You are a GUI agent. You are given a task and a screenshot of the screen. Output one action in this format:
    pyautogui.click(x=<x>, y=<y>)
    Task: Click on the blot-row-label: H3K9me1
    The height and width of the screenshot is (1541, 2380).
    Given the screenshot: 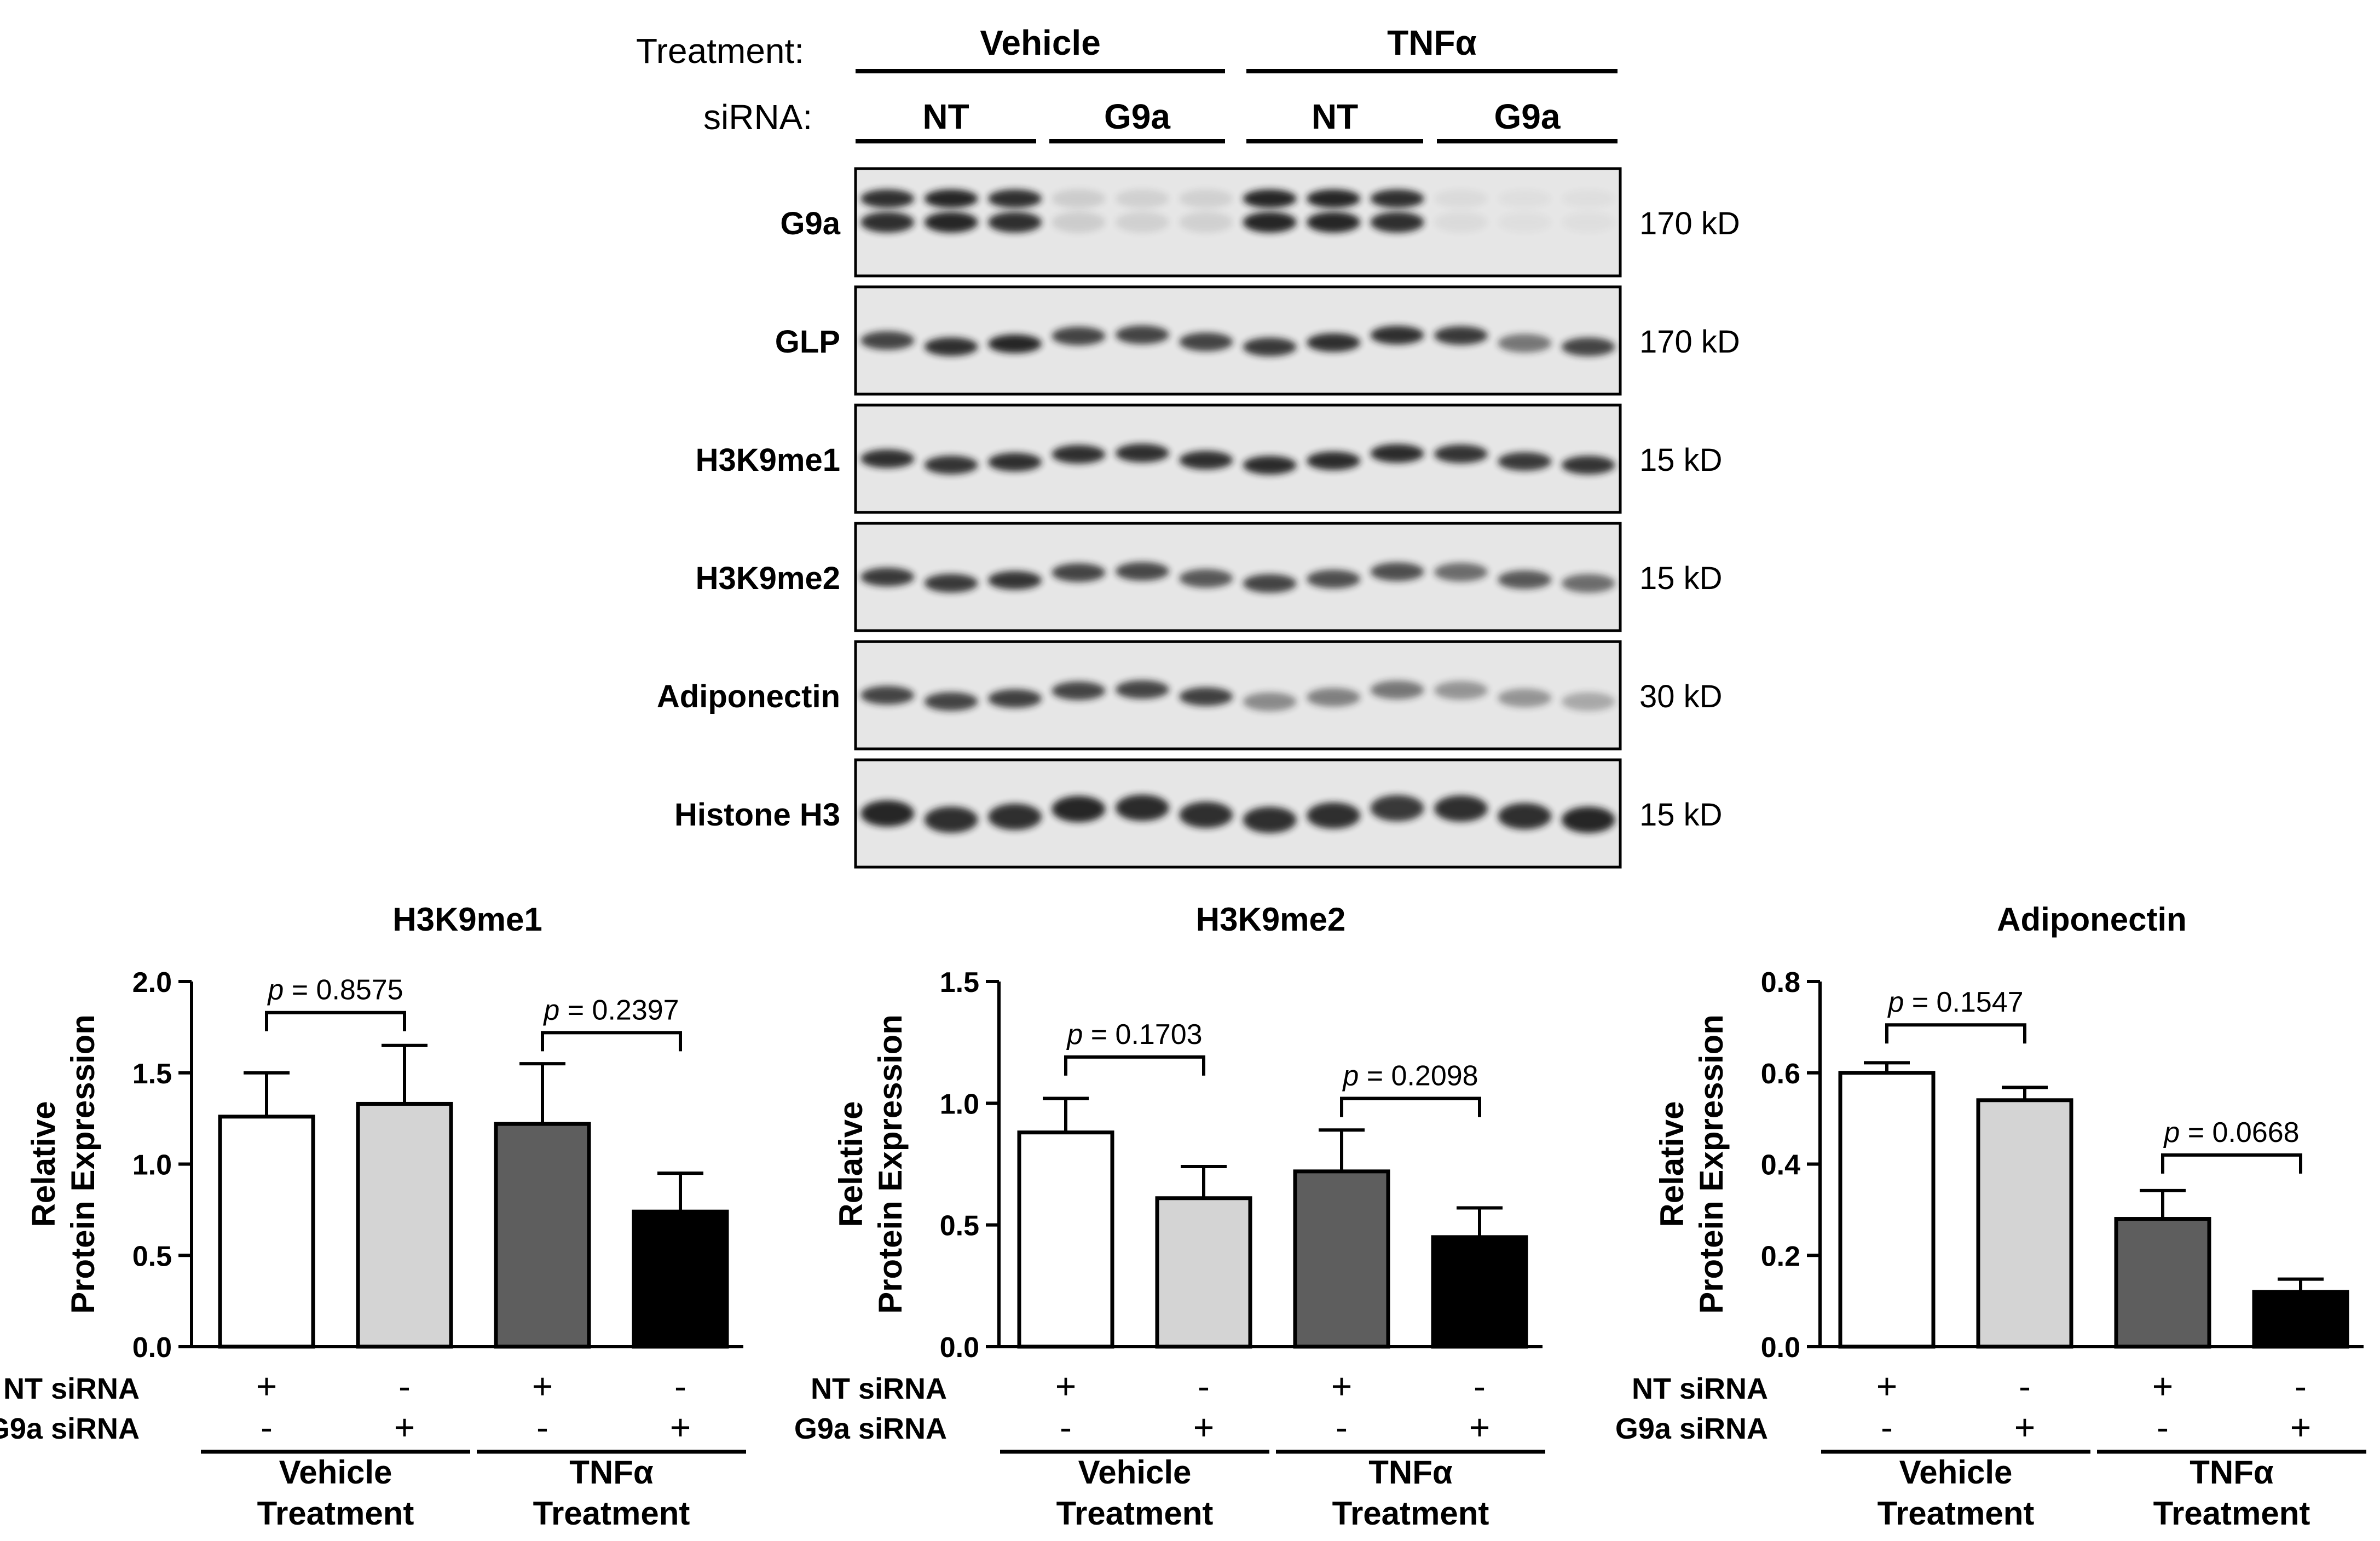 What is the action you would take?
    pyautogui.click(x=768, y=460)
    